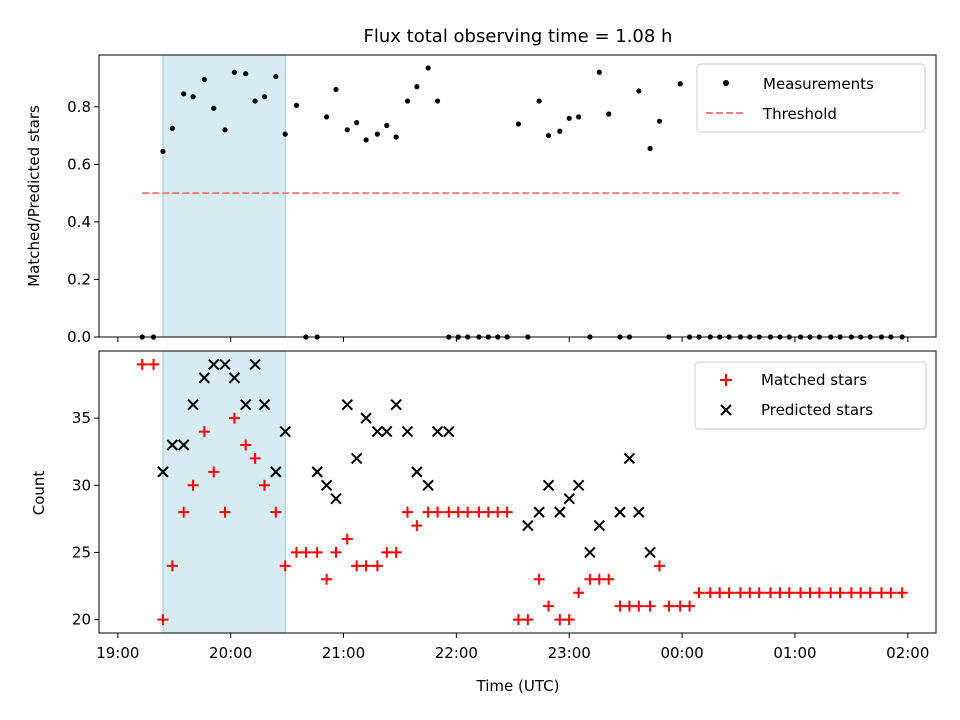  I want to click on legend-matched-label: Matched stars, so click(814, 380).